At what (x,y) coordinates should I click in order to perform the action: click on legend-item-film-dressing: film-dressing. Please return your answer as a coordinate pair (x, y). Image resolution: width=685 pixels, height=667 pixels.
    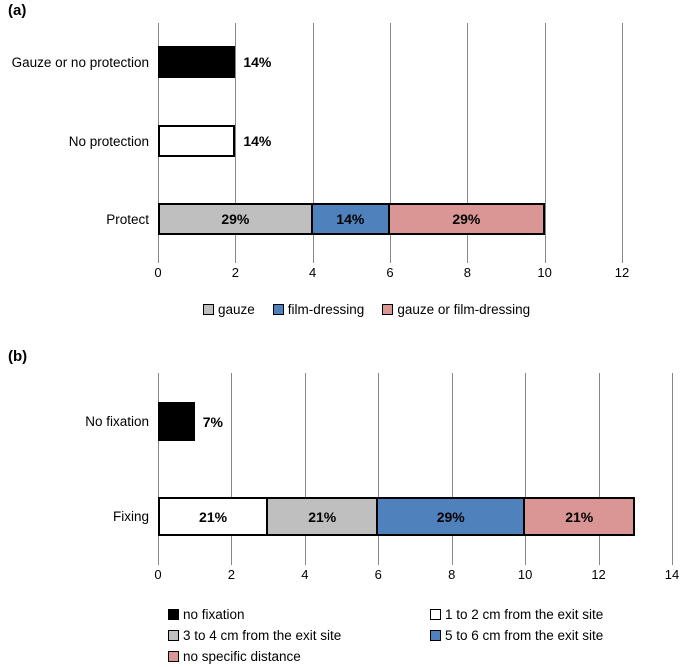
    Looking at the image, I should click on (318, 309).